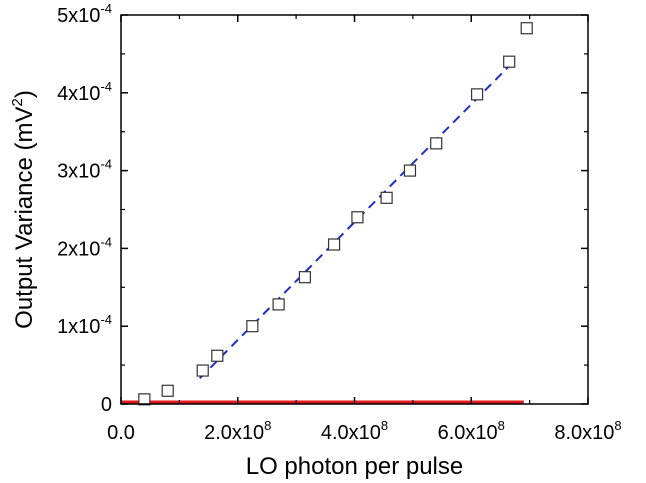  I want to click on y-tick-label: 0, so click(106, 405).